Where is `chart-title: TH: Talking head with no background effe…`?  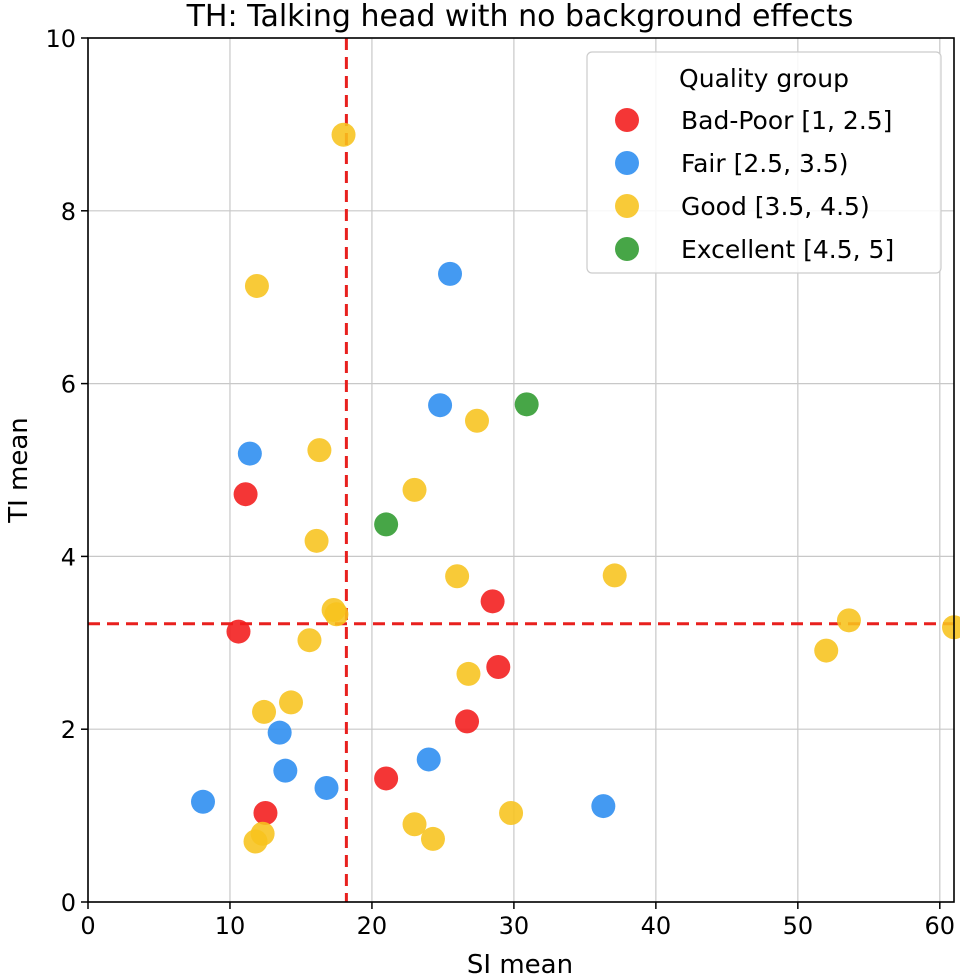
chart-title: TH: Talking head with no background effe… is located at coordinates (520, 17).